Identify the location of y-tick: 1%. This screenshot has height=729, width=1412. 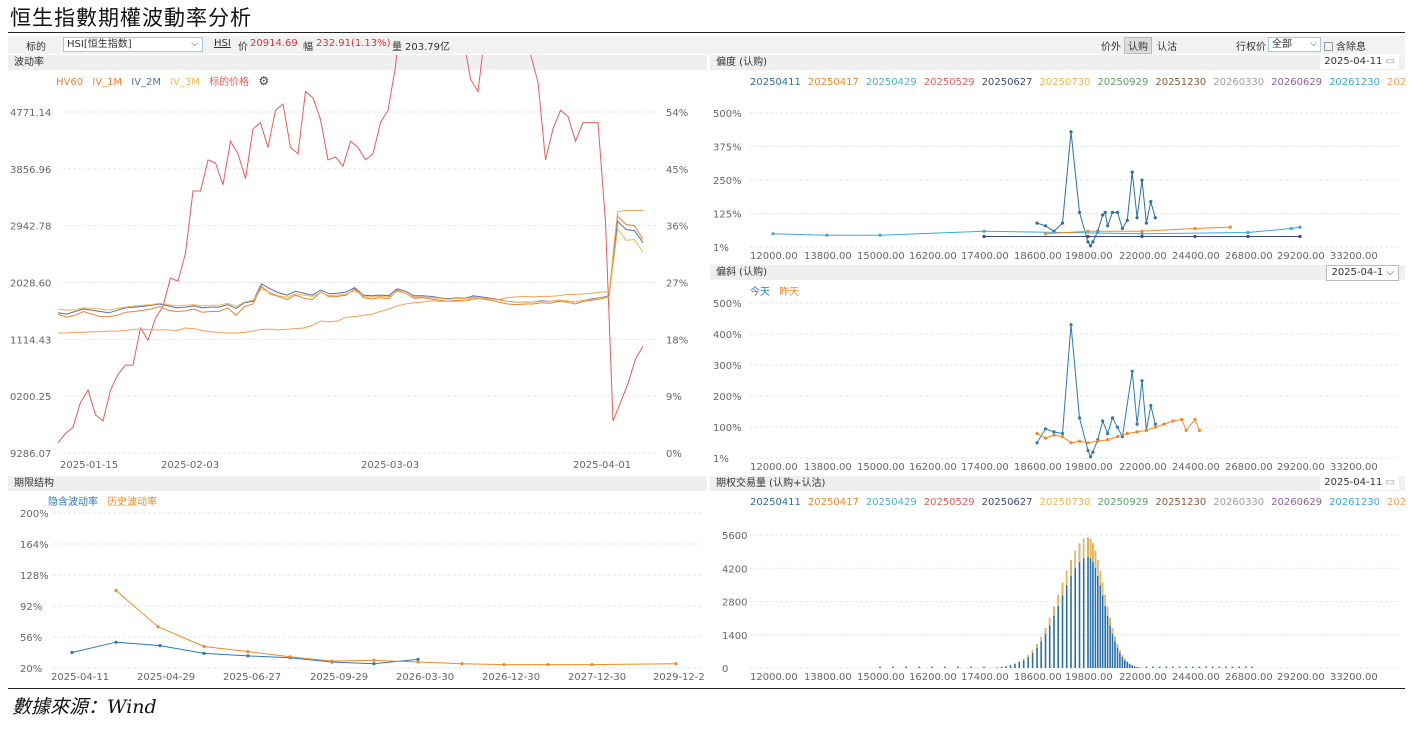
(721, 459).